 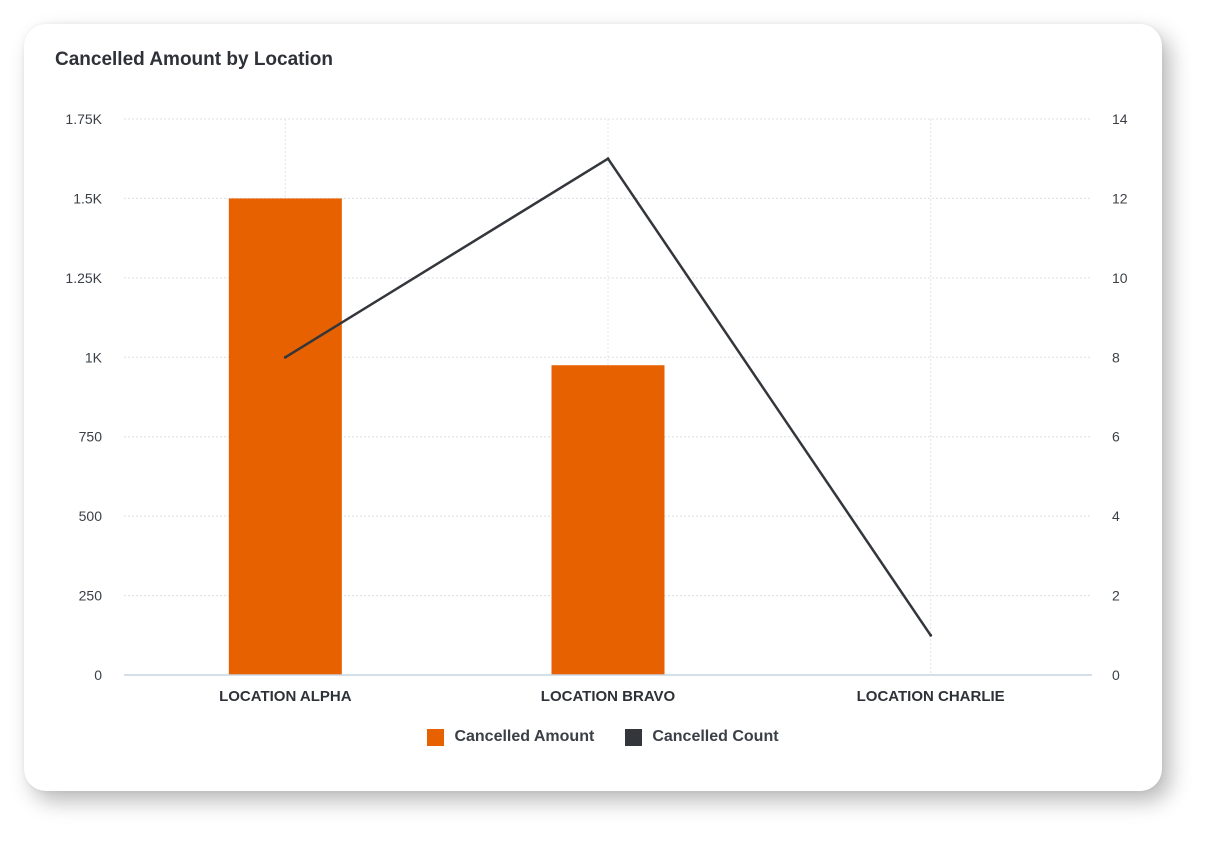 What do you see at coordinates (285, 436) in the screenshot?
I see `bar-location-alpha` at bounding box center [285, 436].